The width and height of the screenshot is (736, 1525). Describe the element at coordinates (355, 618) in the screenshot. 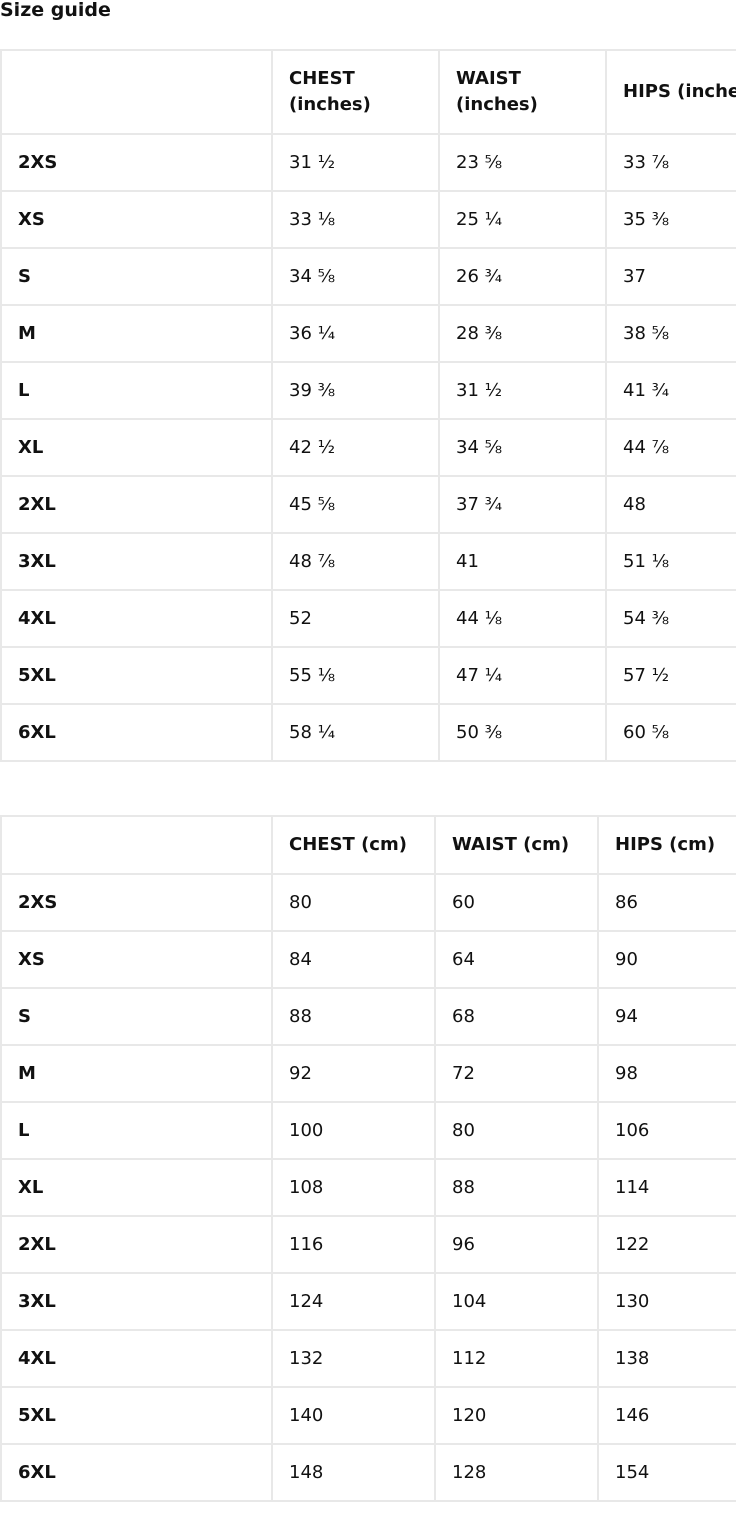

I see `chest-value: 52` at that location.